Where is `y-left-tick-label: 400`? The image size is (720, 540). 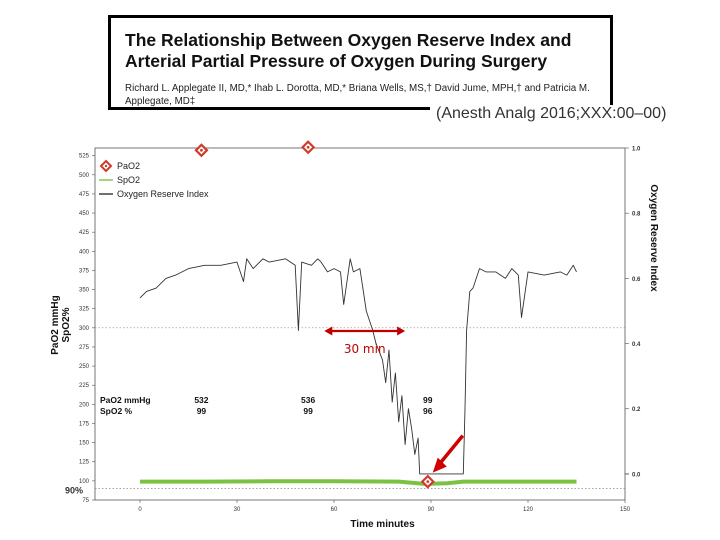 y-left-tick-label: 400 is located at coordinates (84, 252).